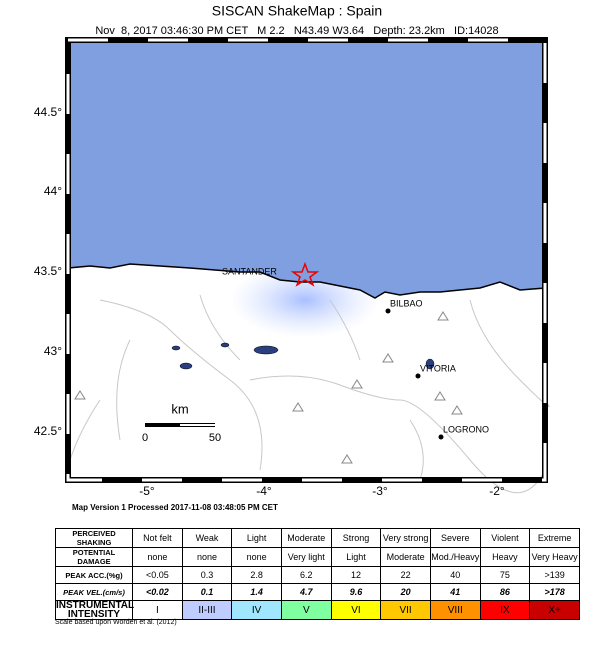  What do you see at coordinates (179, 408) in the screenshot?
I see `scale-unit: km` at bounding box center [179, 408].